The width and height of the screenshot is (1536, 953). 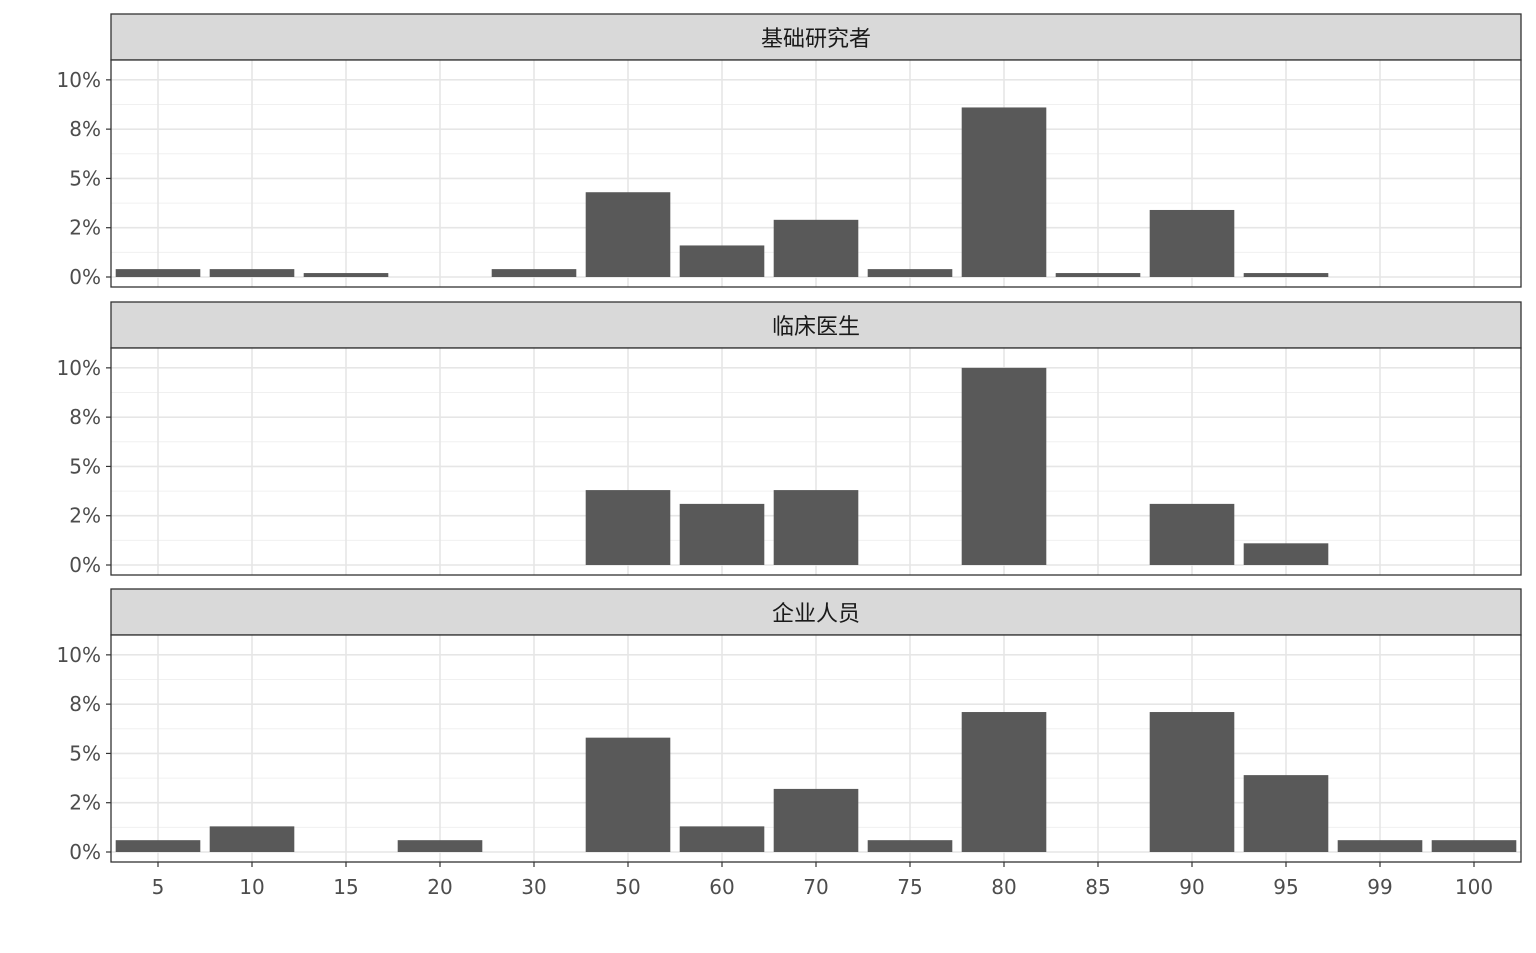 I want to click on x-tick-label: 75, so click(x=909, y=887).